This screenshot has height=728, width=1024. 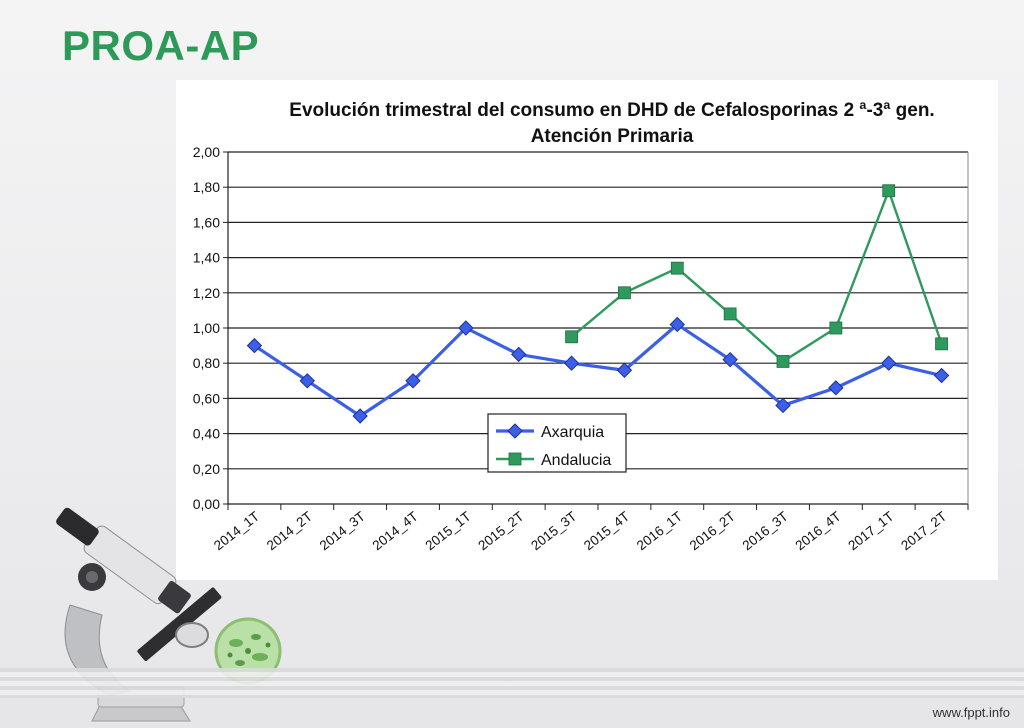 I want to click on microscope-icon, so click(x=169, y=614).